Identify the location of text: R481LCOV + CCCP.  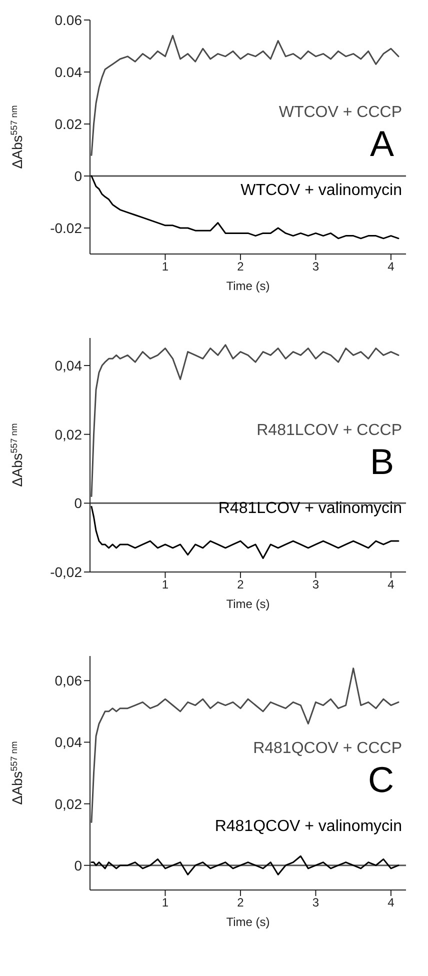
(329, 431).